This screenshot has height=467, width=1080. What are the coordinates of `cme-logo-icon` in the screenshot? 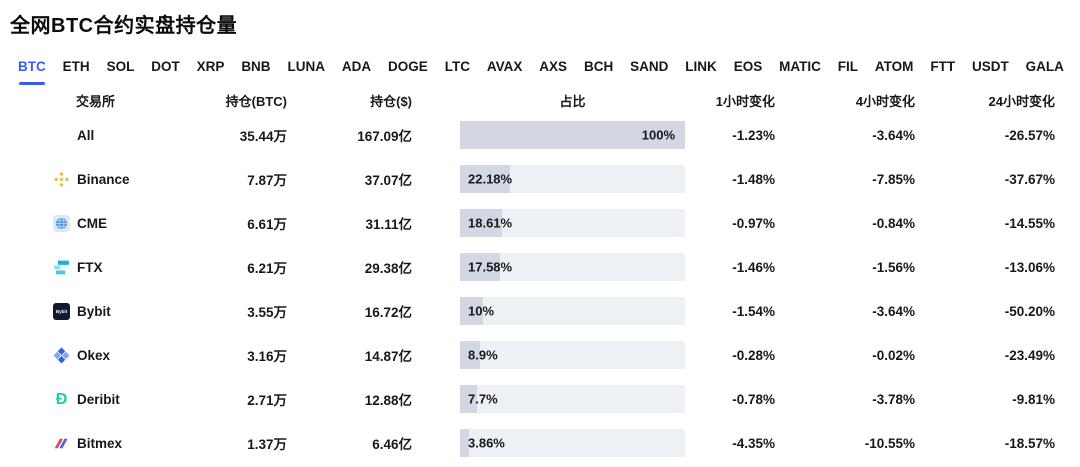 It's located at (61, 223).